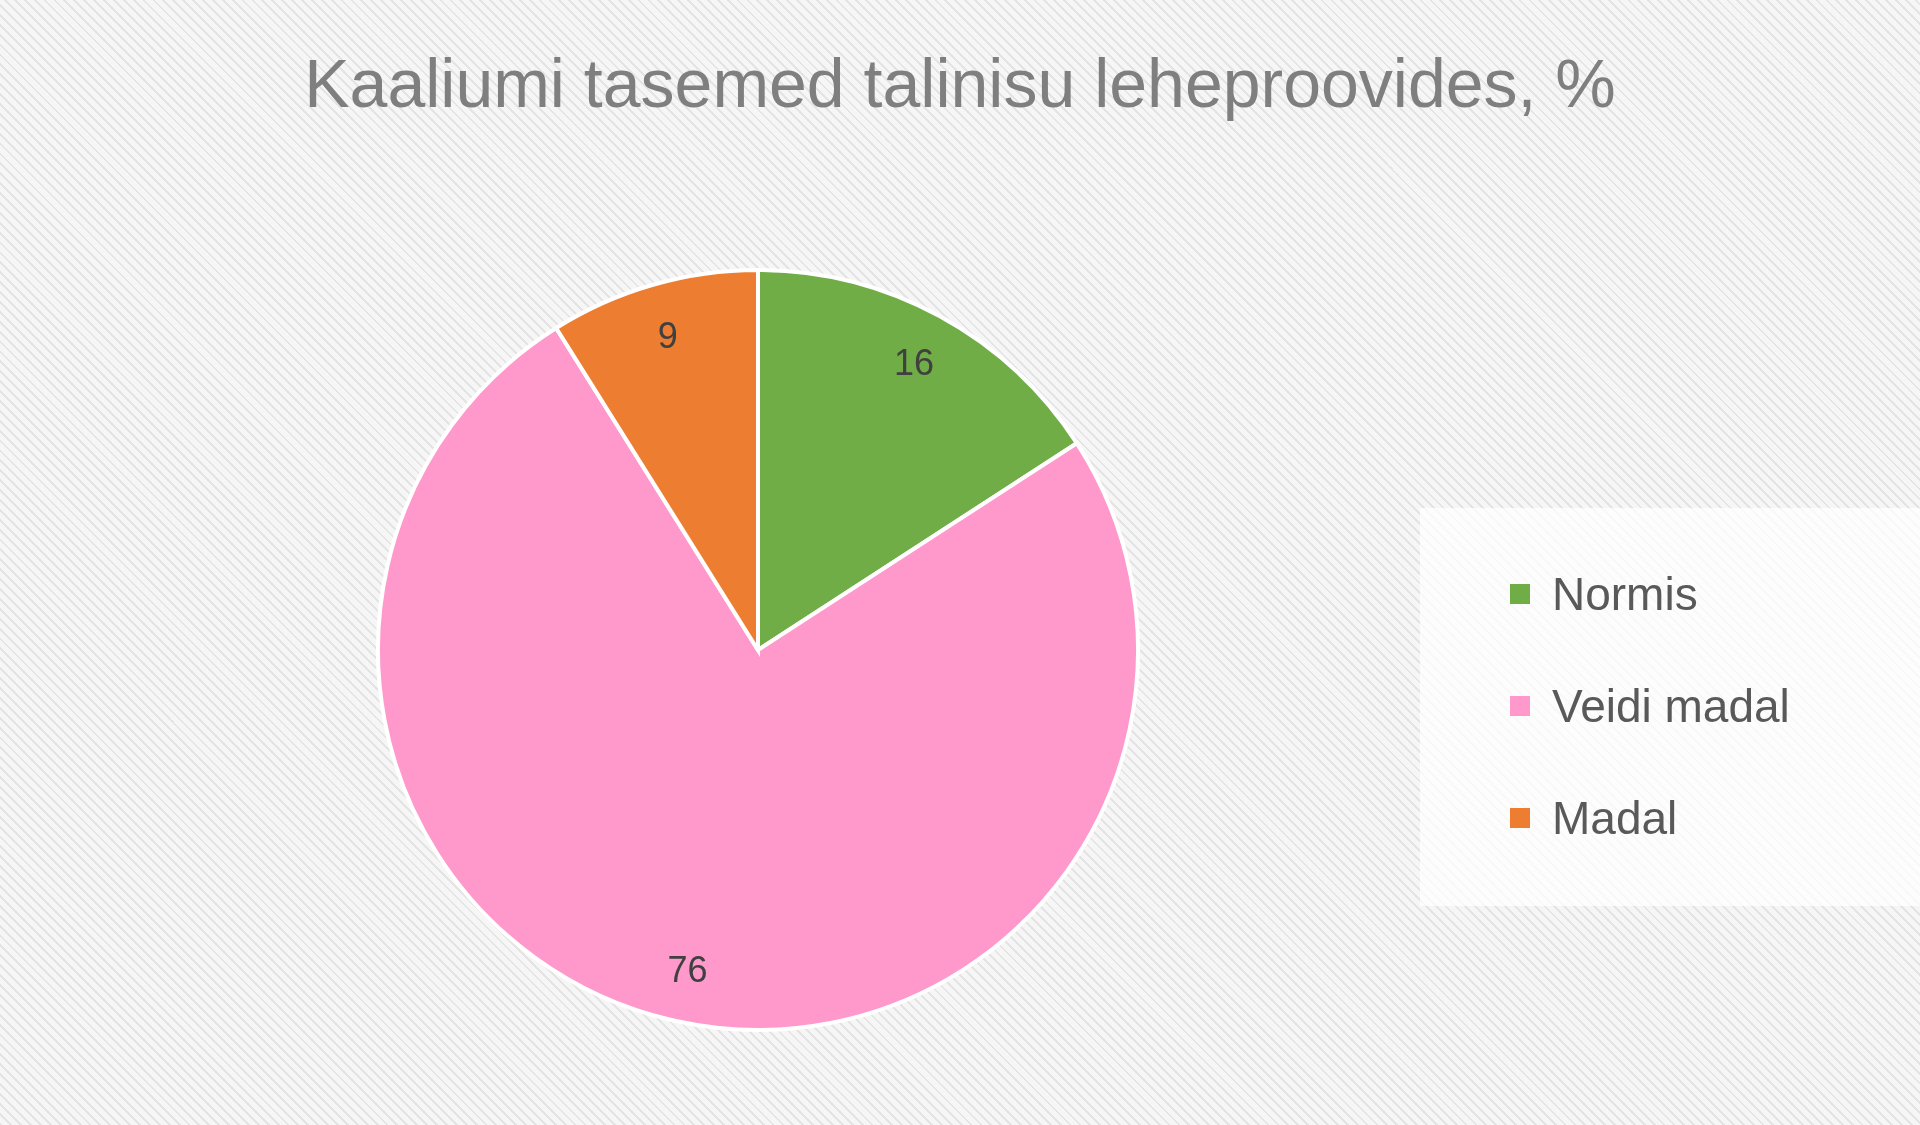 This screenshot has width=1920, height=1125. What do you see at coordinates (1625, 594) in the screenshot?
I see `legend-label: Normis` at bounding box center [1625, 594].